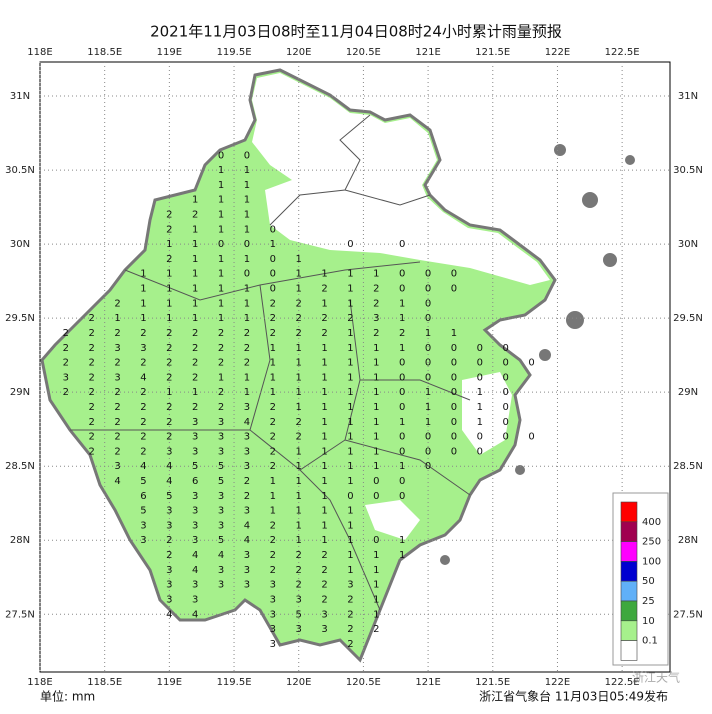  Describe the element at coordinates (20, 318) in the screenshot. I see `y-tick-label: 29.5N` at that location.